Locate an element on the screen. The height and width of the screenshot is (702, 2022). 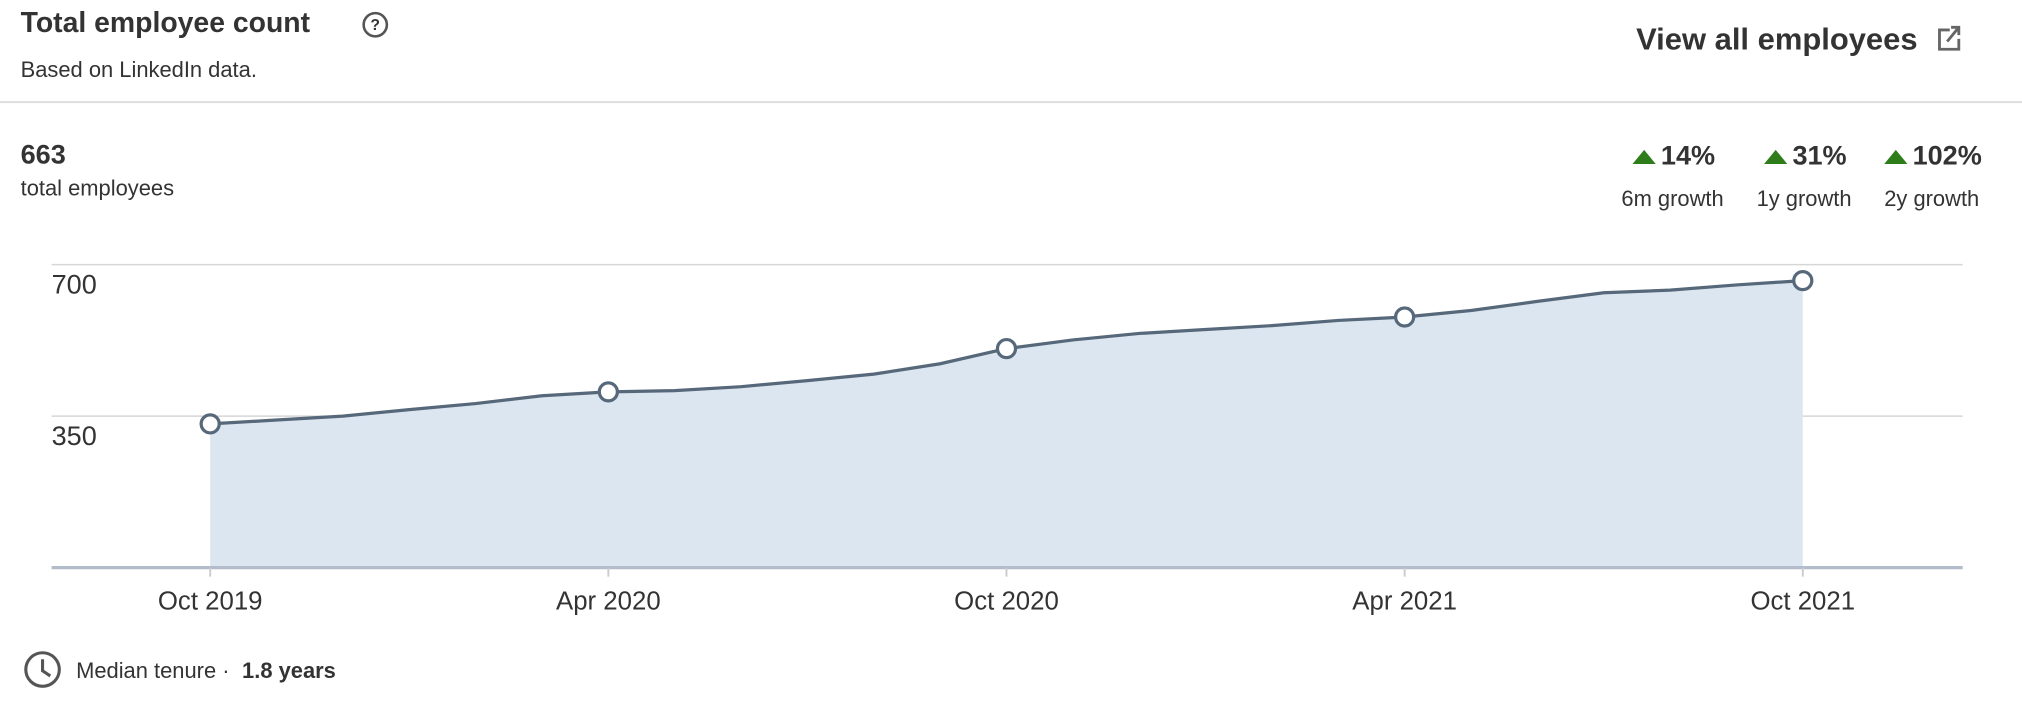
x-tick-label: Apr 2020 is located at coordinates (608, 601).